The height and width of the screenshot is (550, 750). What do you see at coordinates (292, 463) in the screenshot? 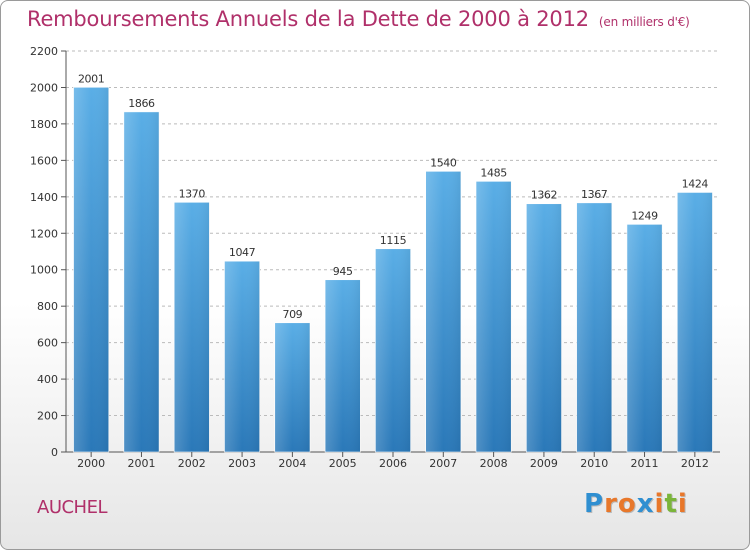
I see `x-tick-label: 2004` at bounding box center [292, 463].